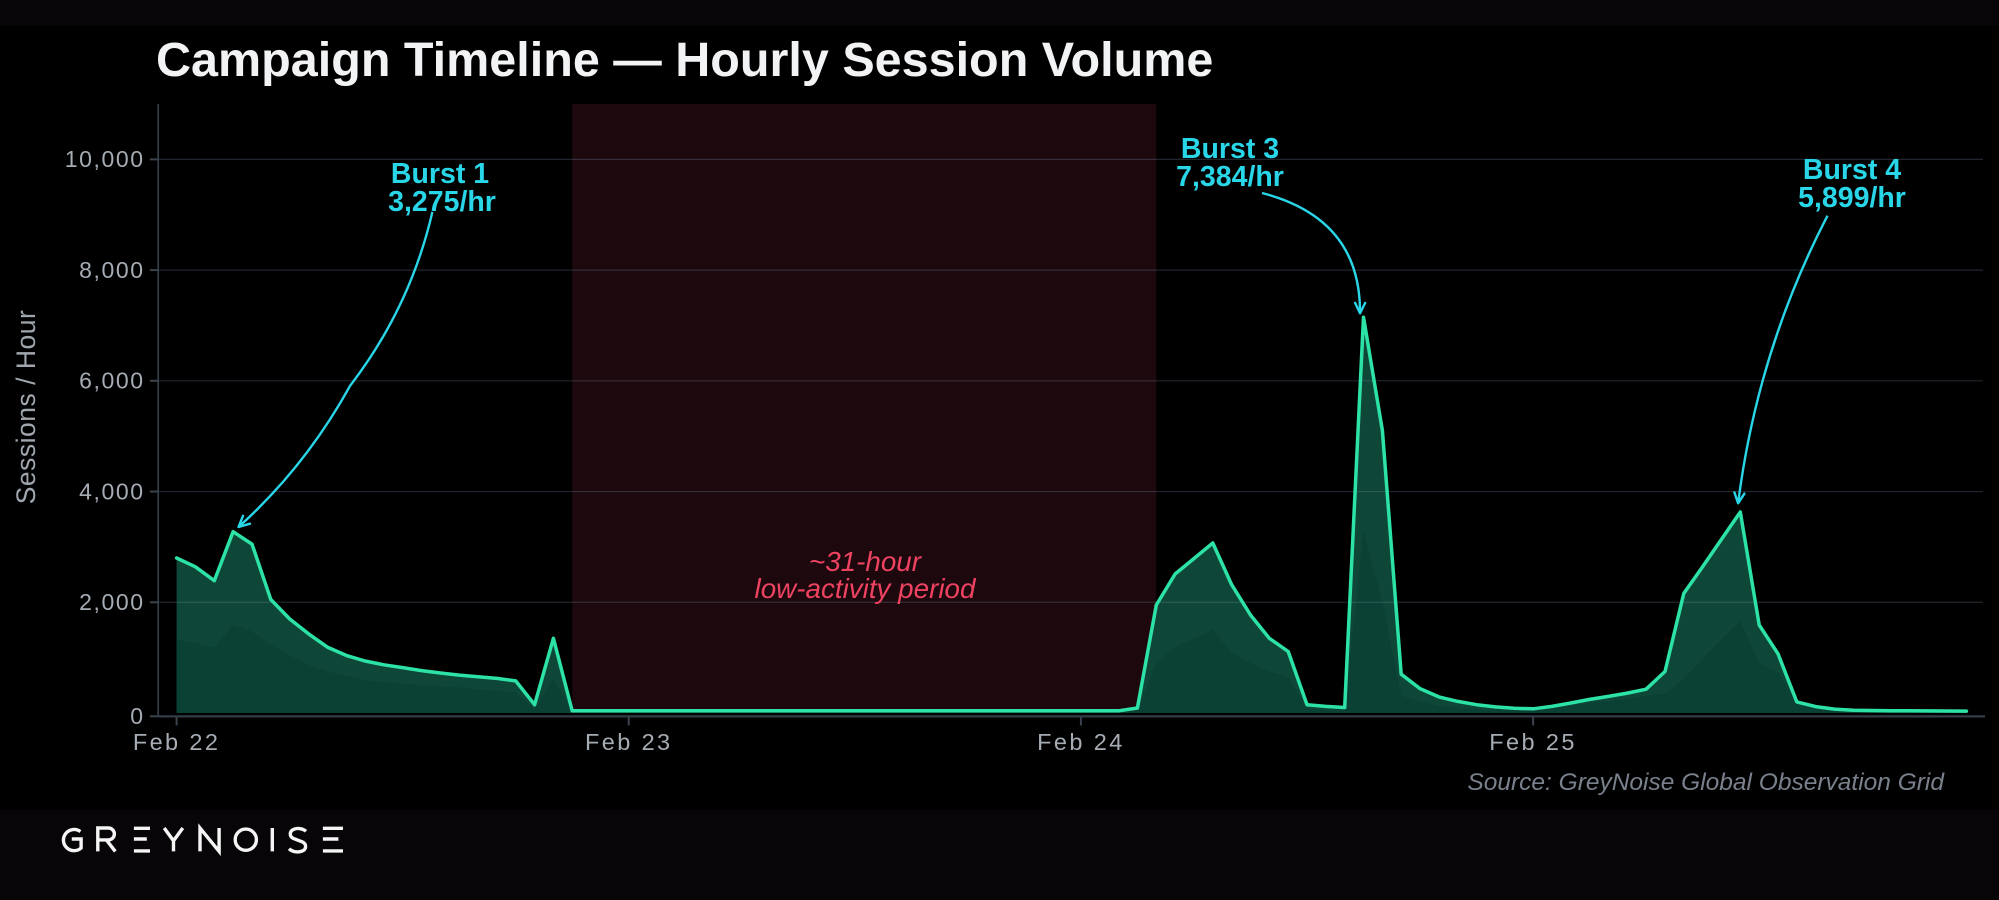 This screenshot has width=1999, height=900. I want to click on svg-text: 6,000, so click(112, 381).